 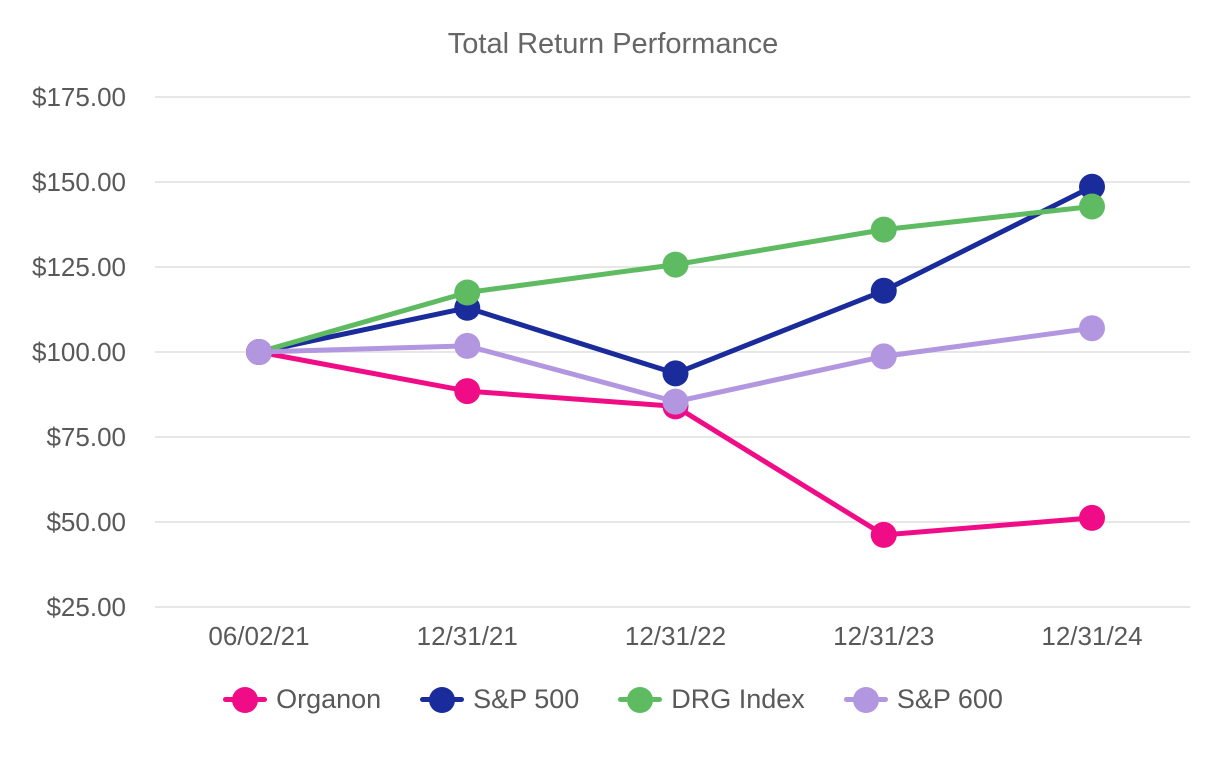 What do you see at coordinates (738, 699) in the screenshot?
I see `legend-label: DRG Index` at bounding box center [738, 699].